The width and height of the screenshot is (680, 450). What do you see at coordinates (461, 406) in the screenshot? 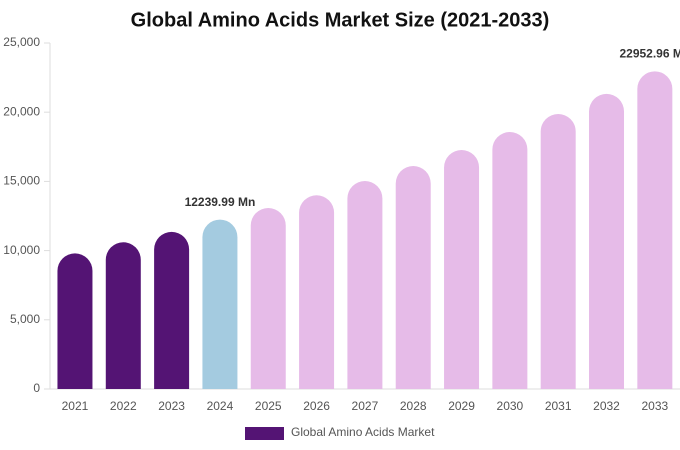
I see `x-tick-label: 2029` at bounding box center [461, 406].